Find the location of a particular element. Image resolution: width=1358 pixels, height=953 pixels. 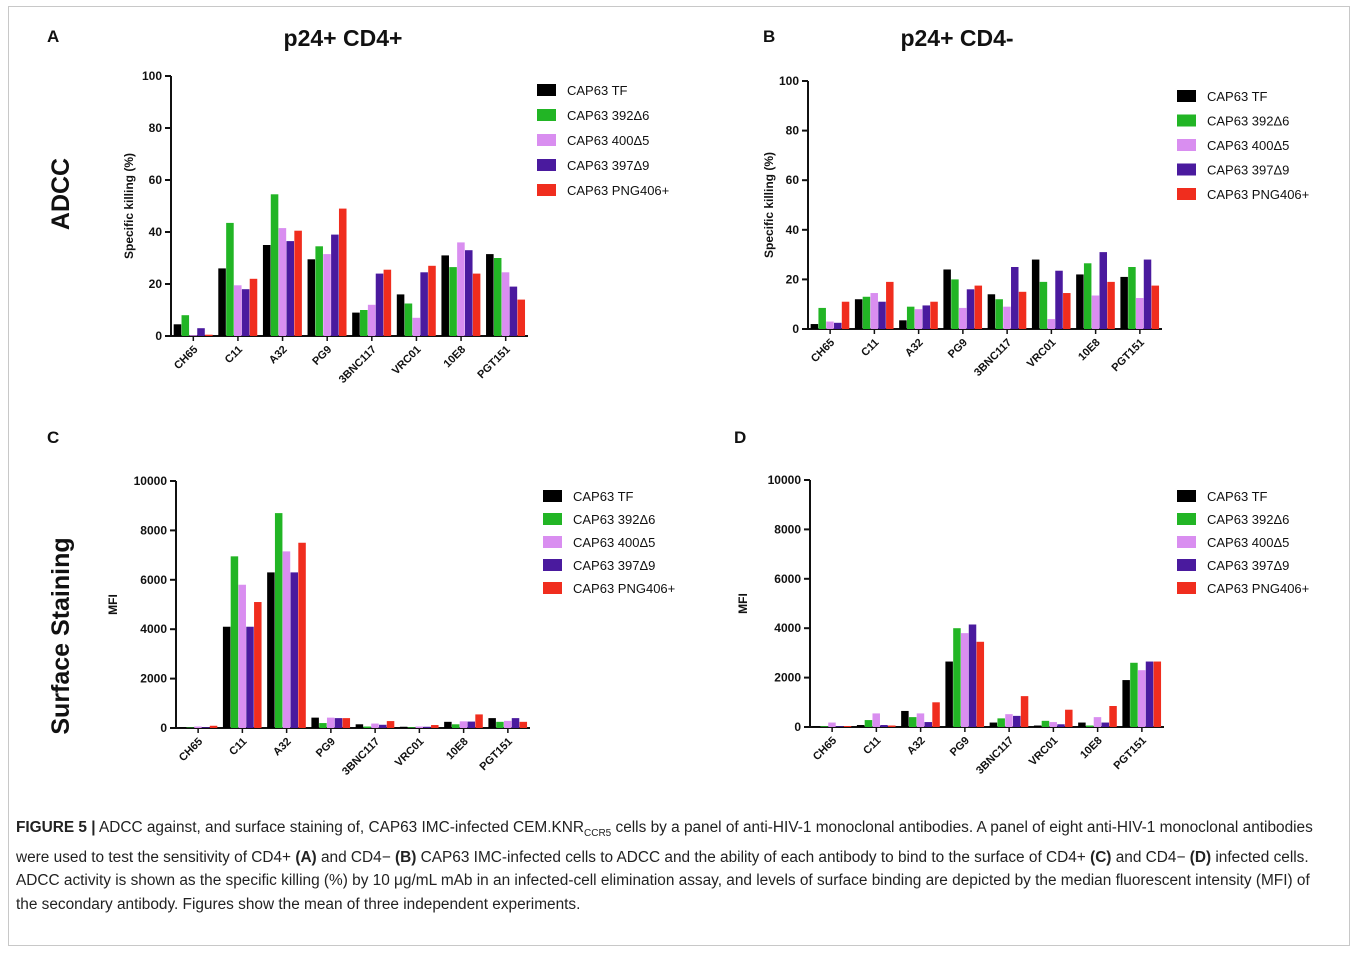

caption-figure-label: FIGURE 5 | is located at coordinates (56, 827).